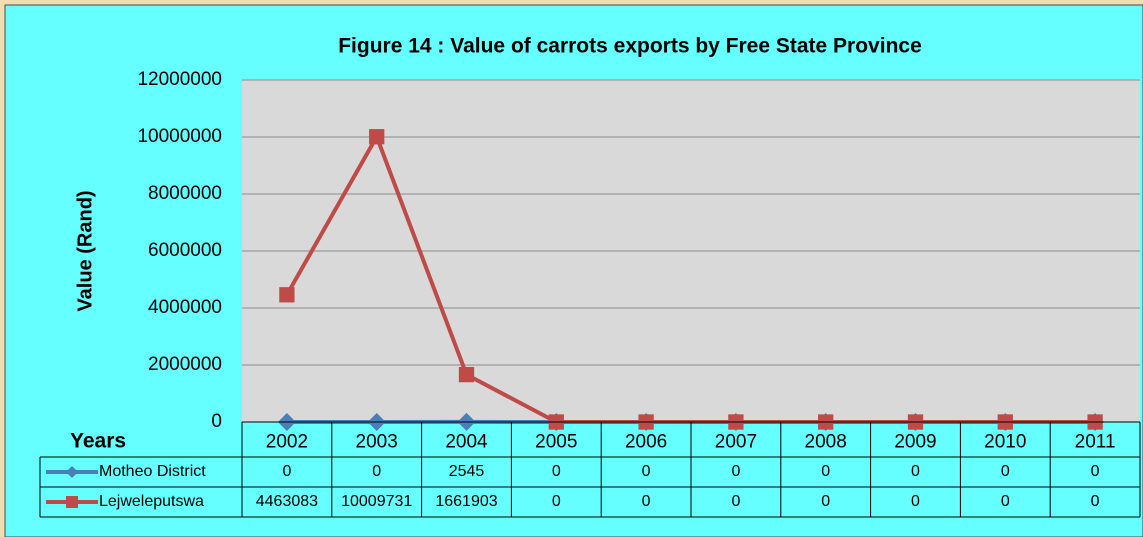 This screenshot has width=1143, height=537. Describe the element at coordinates (185, 193) in the screenshot. I see `y-tick-label: 8000000` at that location.